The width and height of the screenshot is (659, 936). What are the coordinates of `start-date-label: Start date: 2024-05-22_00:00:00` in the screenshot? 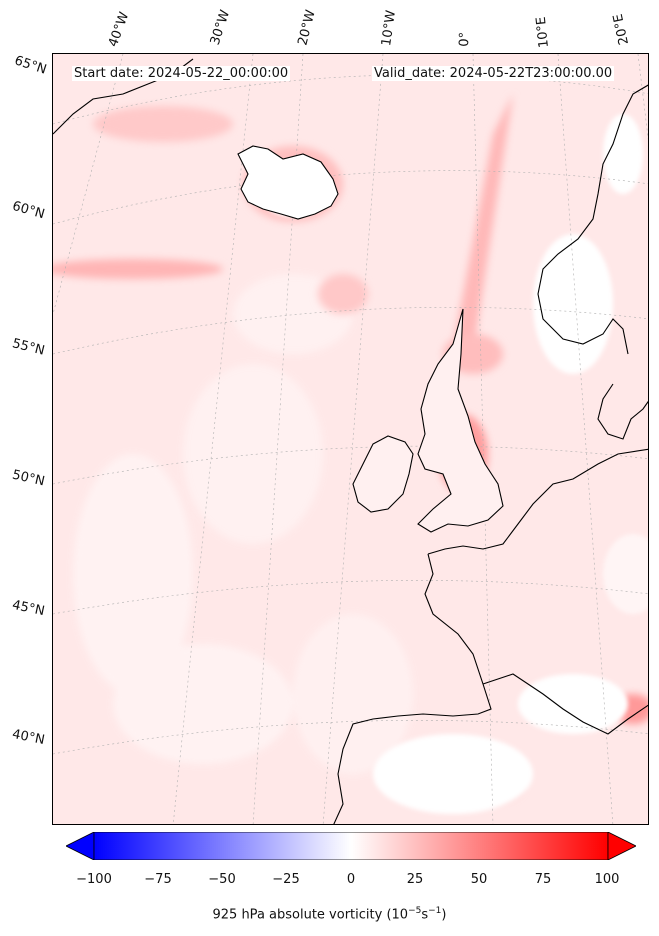 It's located at (181, 73).